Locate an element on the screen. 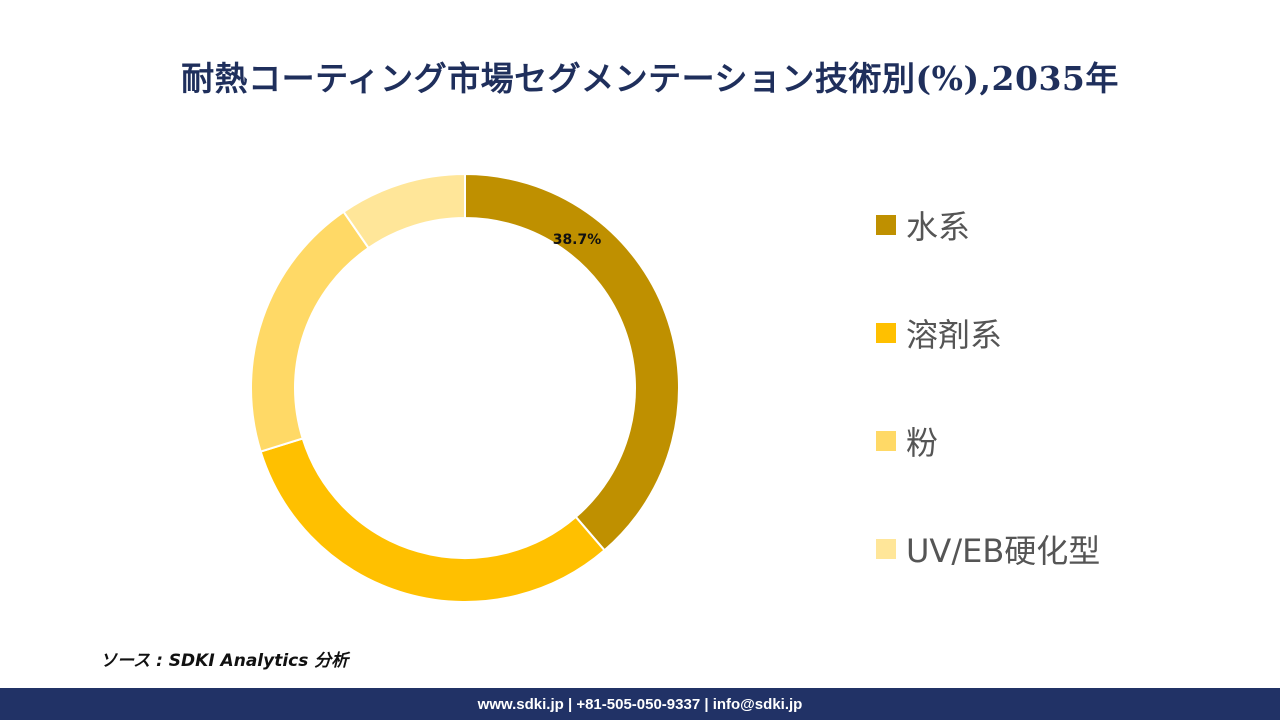  legend-item-2: 溶剤系 is located at coordinates (939, 333).